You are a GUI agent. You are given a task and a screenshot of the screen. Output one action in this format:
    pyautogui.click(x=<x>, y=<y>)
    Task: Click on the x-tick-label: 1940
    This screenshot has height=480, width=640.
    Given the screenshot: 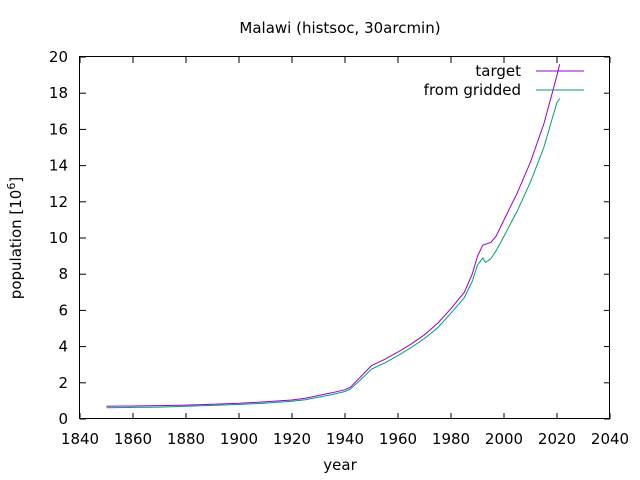 What is the action you would take?
    pyautogui.click(x=345, y=439)
    